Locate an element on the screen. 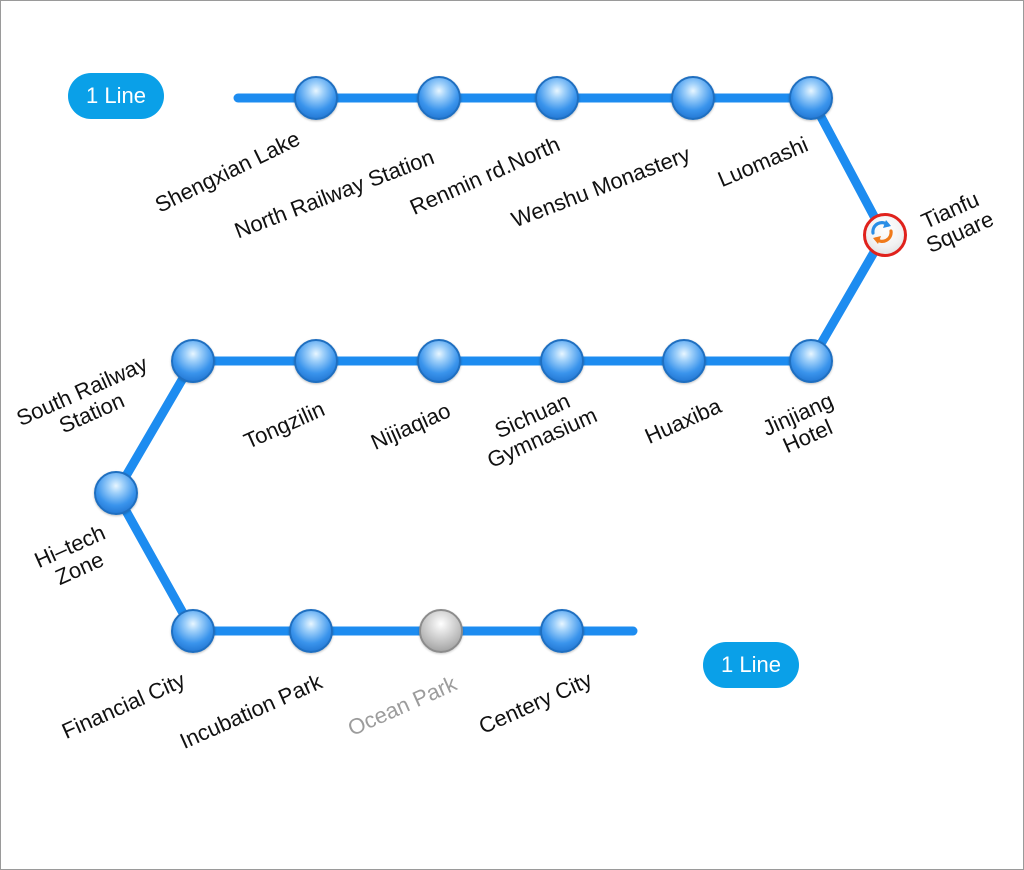  station-luomashi is located at coordinates (811, 98).